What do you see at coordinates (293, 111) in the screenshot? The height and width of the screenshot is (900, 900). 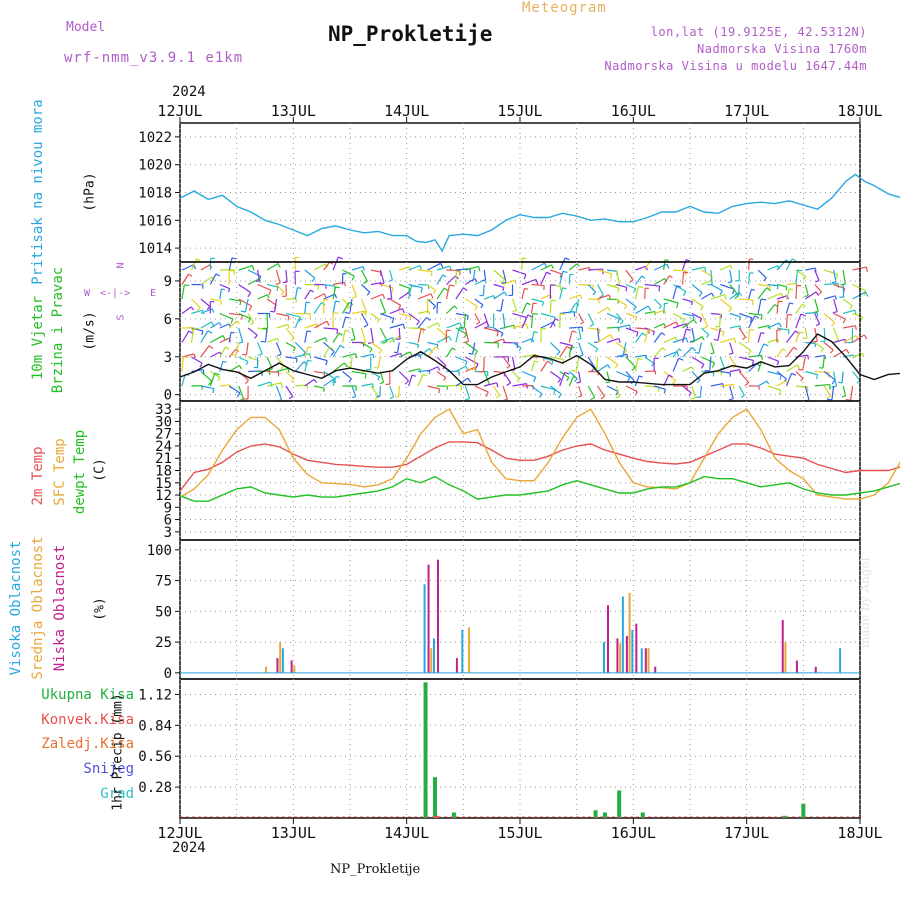 I see `x-tick-label-top: 13JUL` at bounding box center [293, 111].